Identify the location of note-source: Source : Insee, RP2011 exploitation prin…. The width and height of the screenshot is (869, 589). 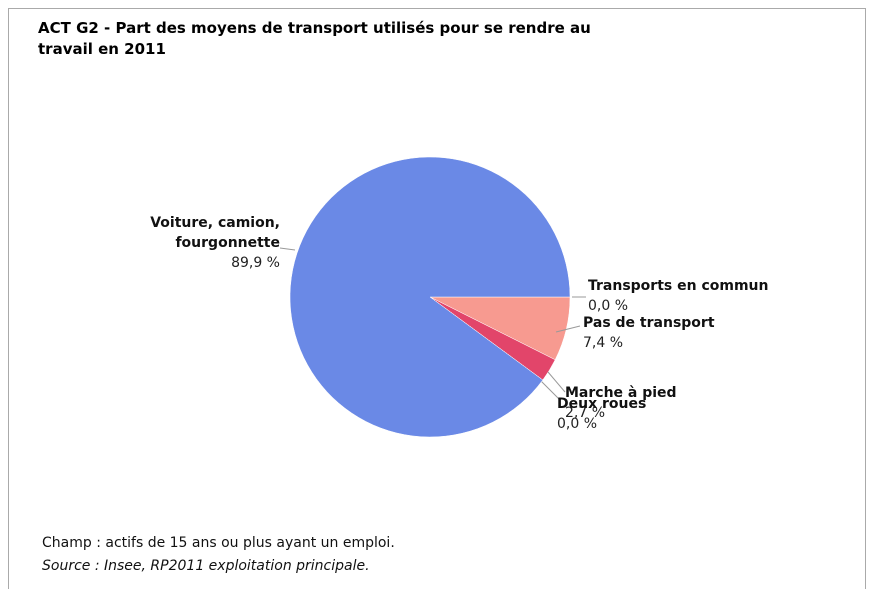
(206, 566).